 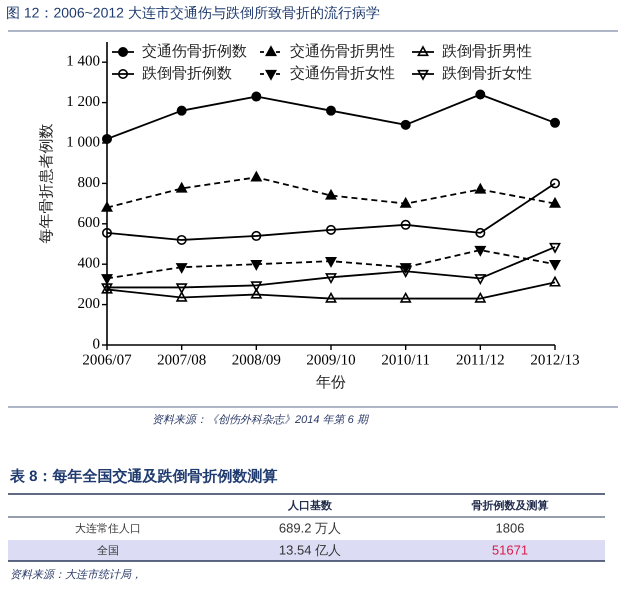 I want to click on y-tick-label: 600, so click(x=89, y=223).